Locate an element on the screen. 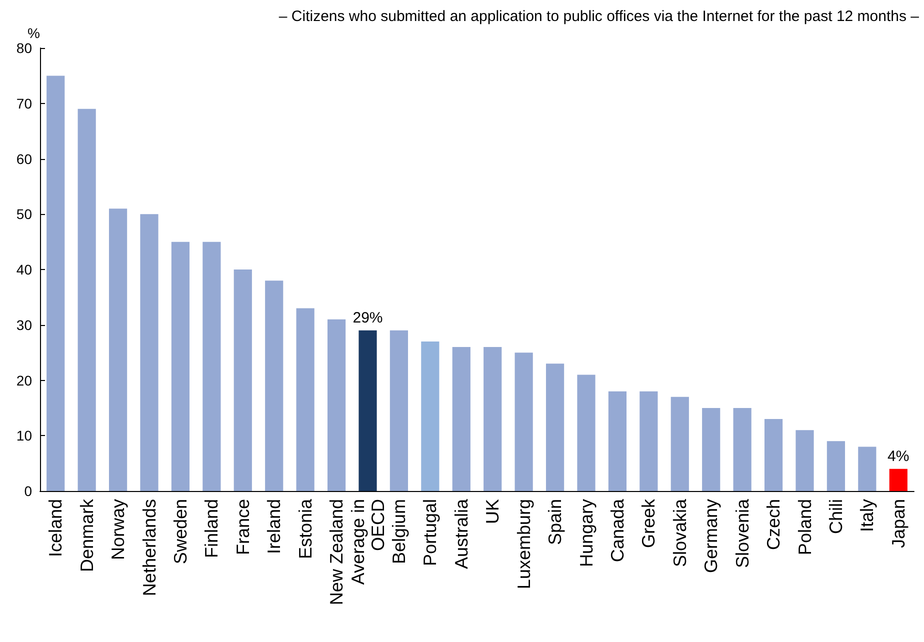 Image resolution: width=924 pixels, height=642 pixels. x-tick-label: Netherlands is located at coordinates (149, 547).